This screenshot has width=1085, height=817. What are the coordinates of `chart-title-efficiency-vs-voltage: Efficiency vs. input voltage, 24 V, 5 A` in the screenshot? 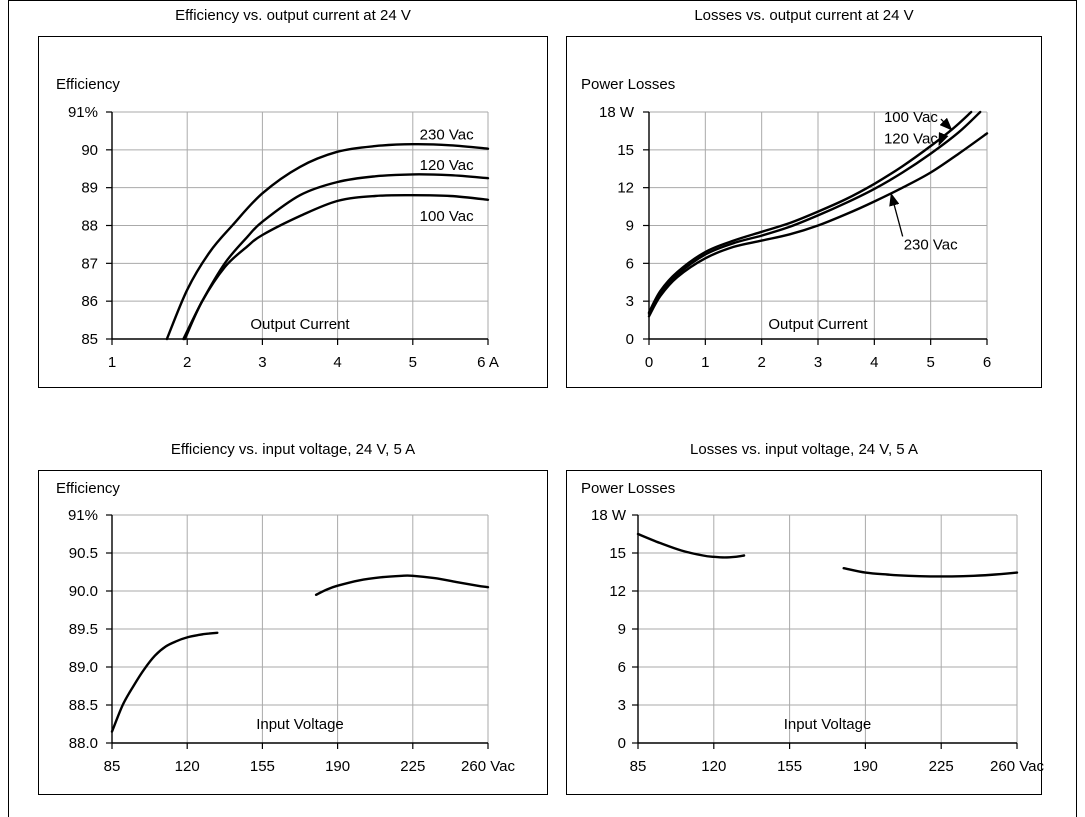 It's located at (293, 449).